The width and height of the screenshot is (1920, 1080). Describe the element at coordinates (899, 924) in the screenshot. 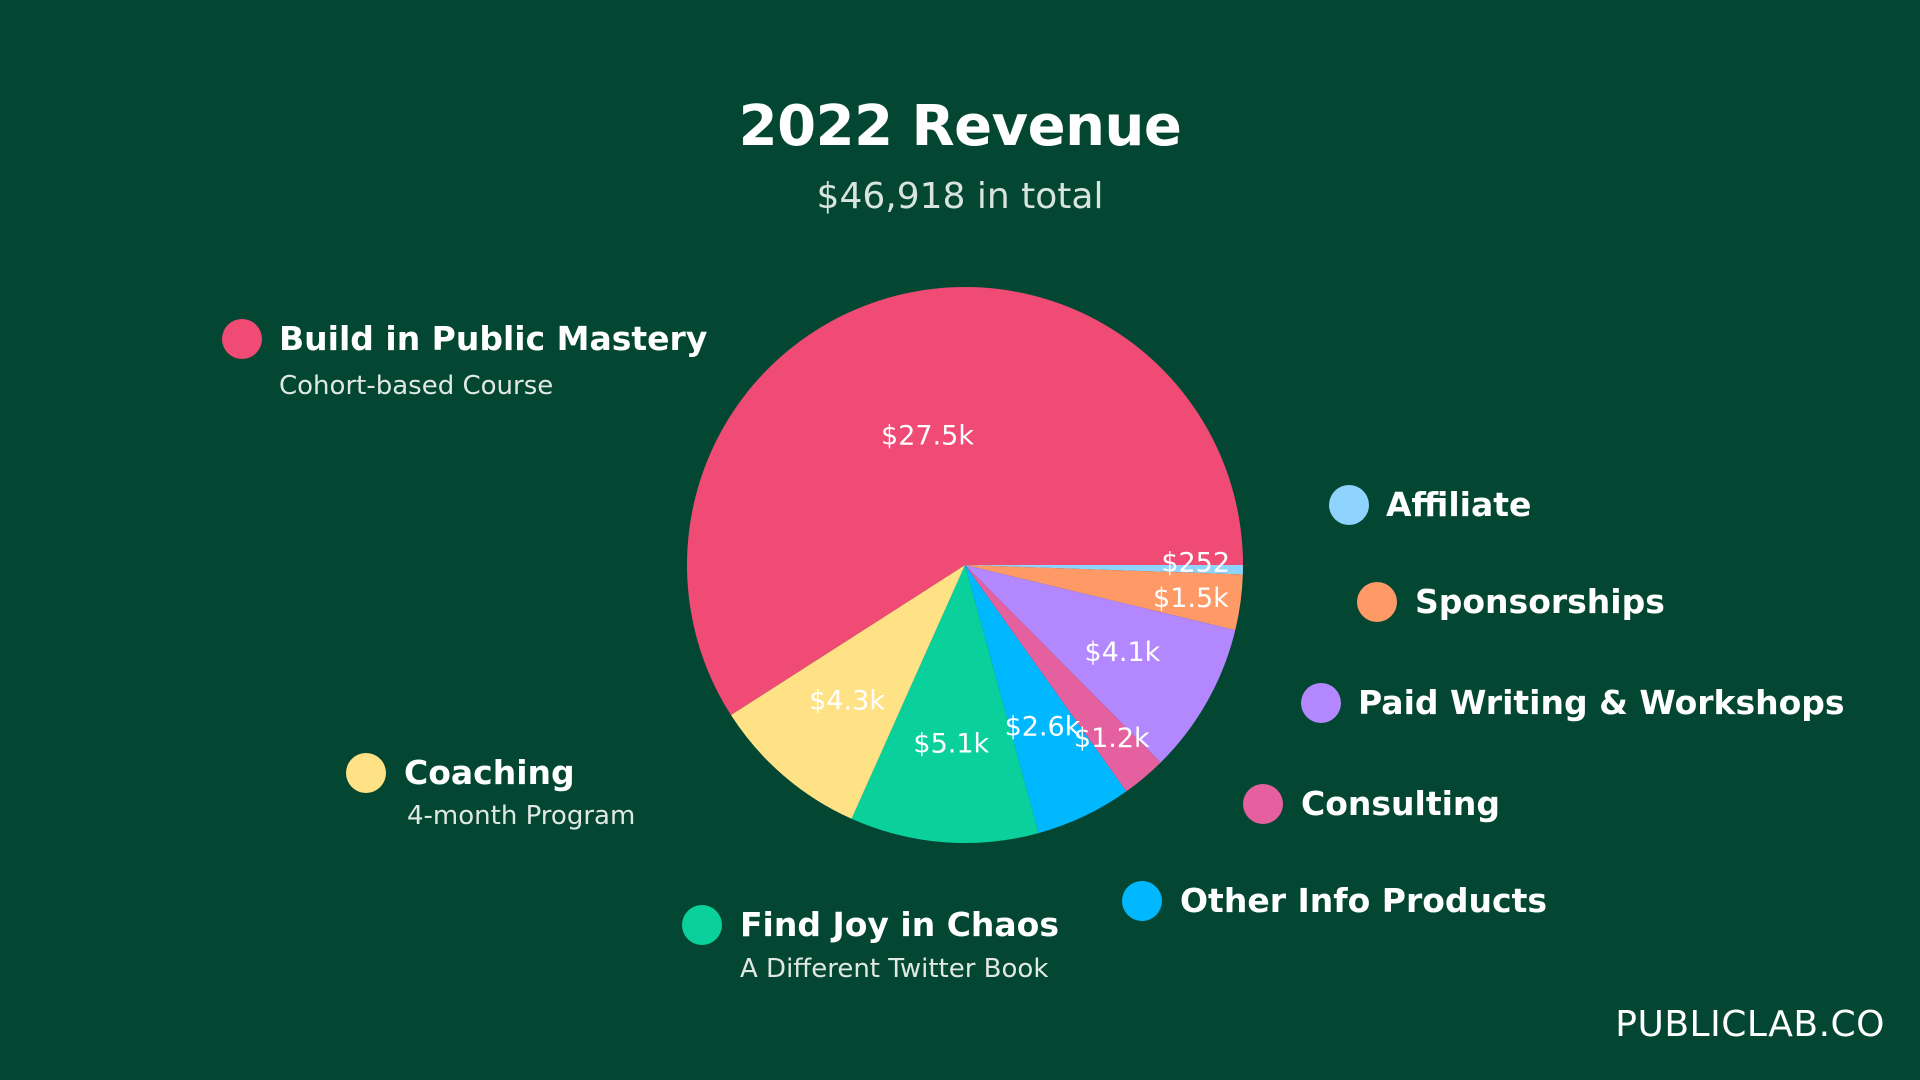

I see `legend-label: Find Joy in Chaos` at that location.